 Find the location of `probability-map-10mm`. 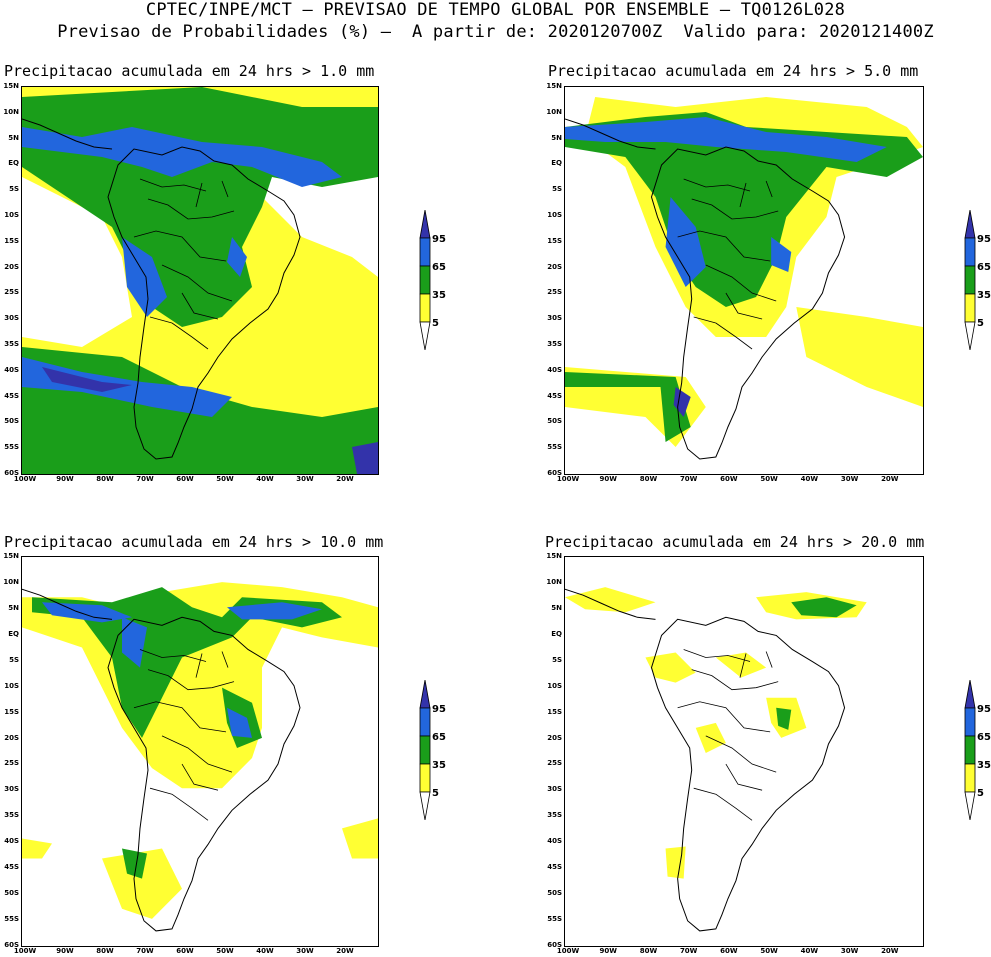

probability-map-10mm is located at coordinates (200, 751).